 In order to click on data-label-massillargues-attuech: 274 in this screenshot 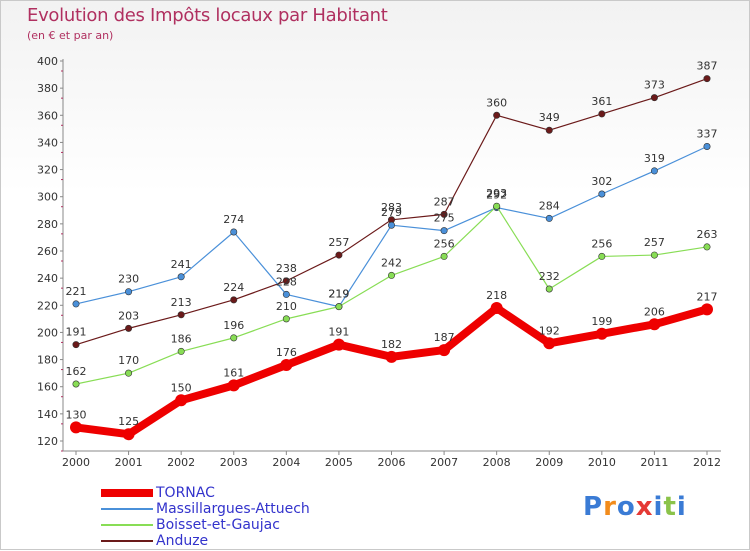, I will do `click(233, 219)`.